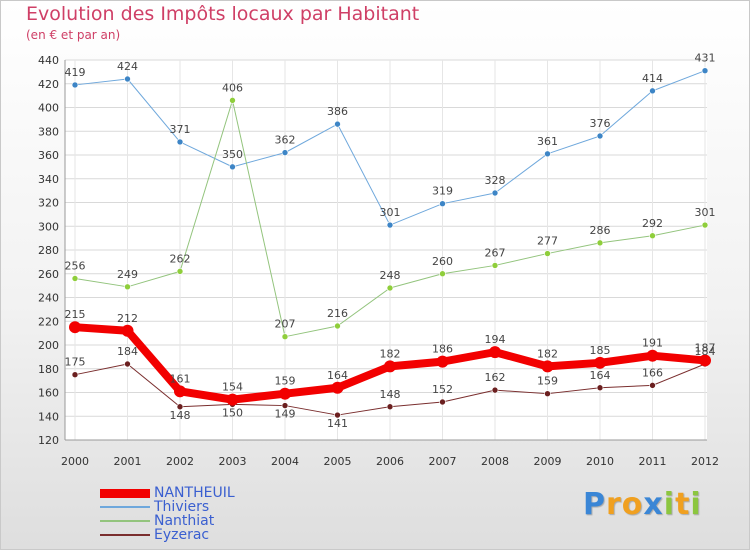  What do you see at coordinates (223, 14) in the screenshot?
I see `chart-title: Evolution des Impôts locaux par Habitant` at bounding box center [223, 14].